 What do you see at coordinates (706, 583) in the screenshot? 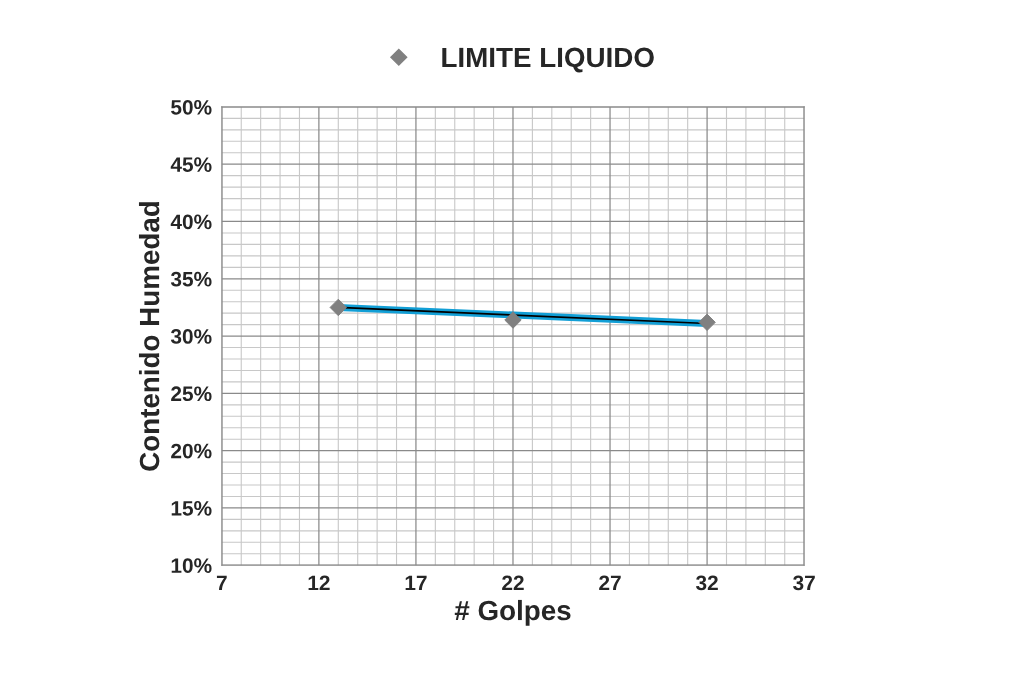
I see `x-tick-label: 32` at bounding box center [706, 583].